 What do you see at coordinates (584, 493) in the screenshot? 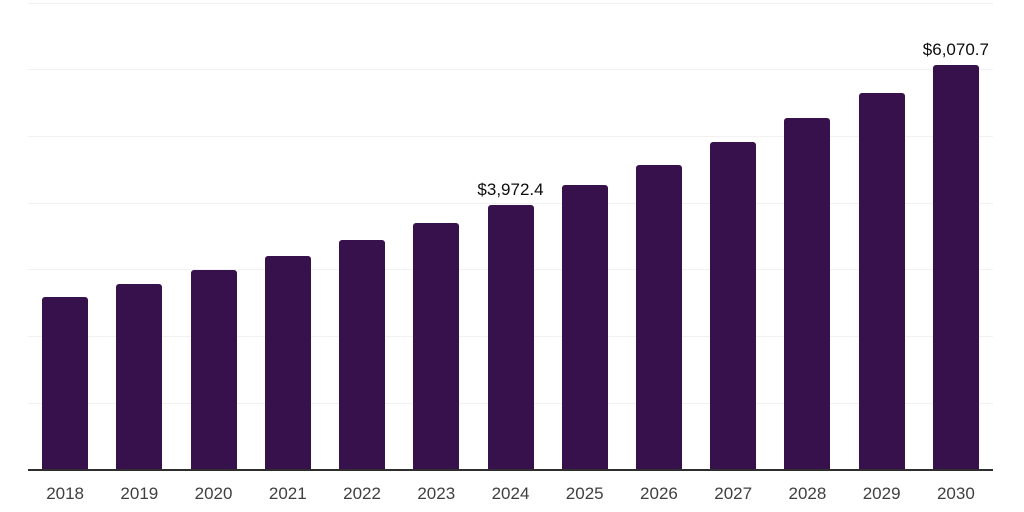
I see `x-tick-label-2025: 2025` at bounding box center [584, 493].